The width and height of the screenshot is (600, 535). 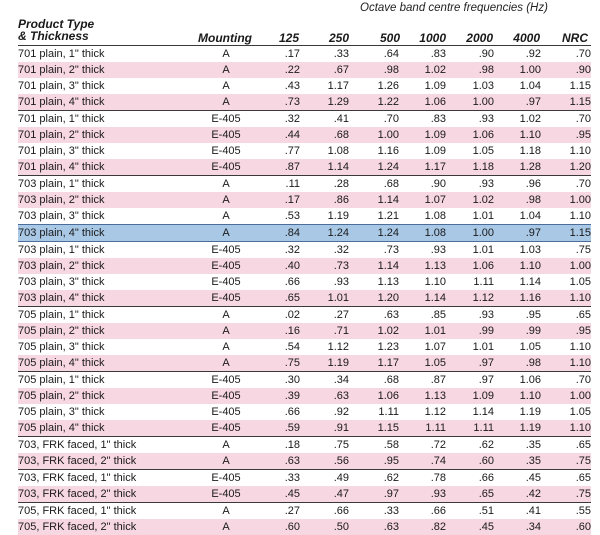 What do you see at coordinates (283, 461) in the screenshot?
I see `125-cell: .63` at bounding box center [283, 461].